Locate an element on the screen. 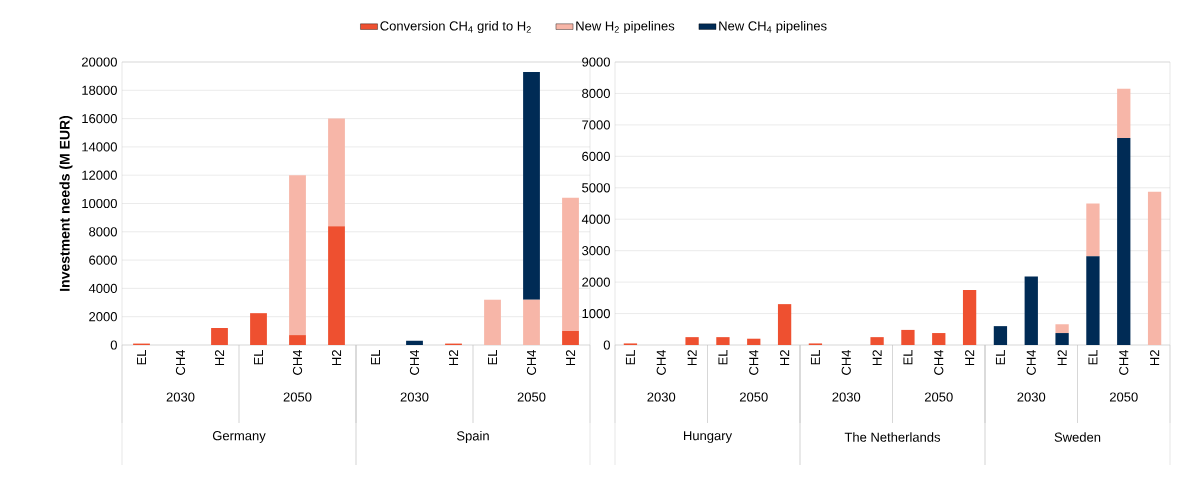  y-tick-label: 14000 is located at coordinates (99, 147).